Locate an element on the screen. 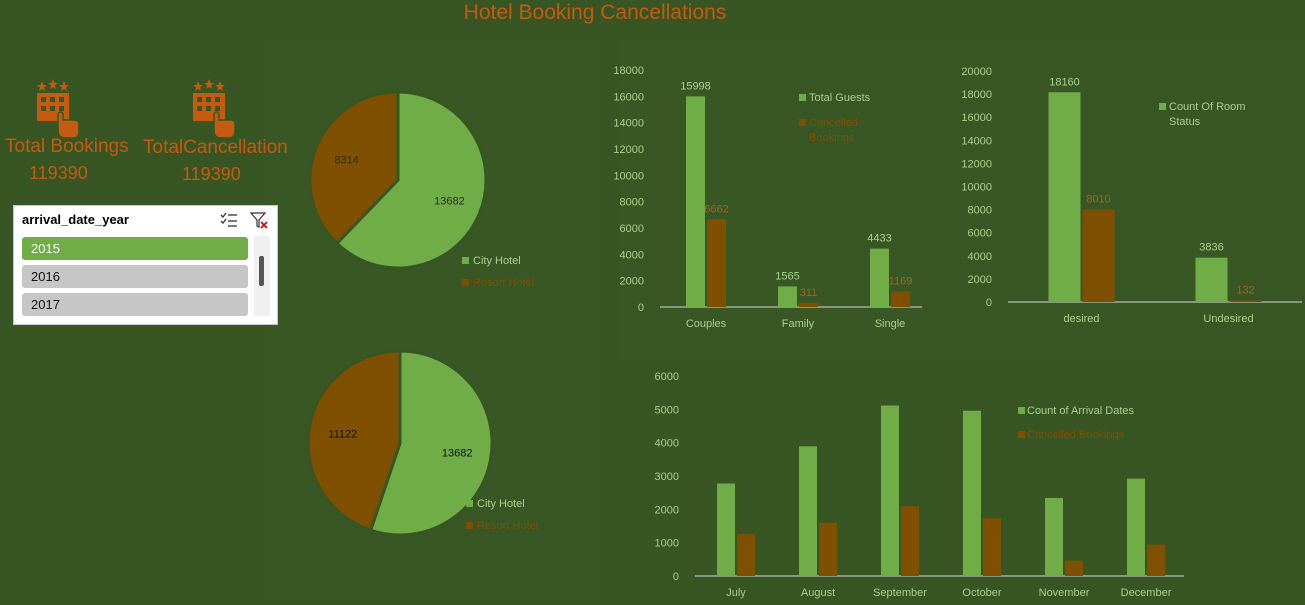 Image resolution: width=1305 pixels, height=605 pixels. slicer-scrollbar is located at coordinates (262, 276).